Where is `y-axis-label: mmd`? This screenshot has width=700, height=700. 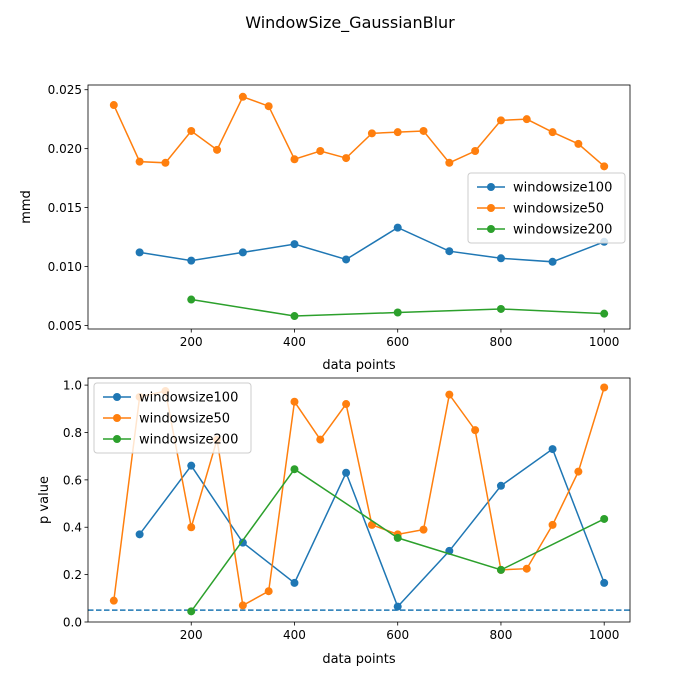
y-axis-label: mmd is located at coordinates (26, 207).